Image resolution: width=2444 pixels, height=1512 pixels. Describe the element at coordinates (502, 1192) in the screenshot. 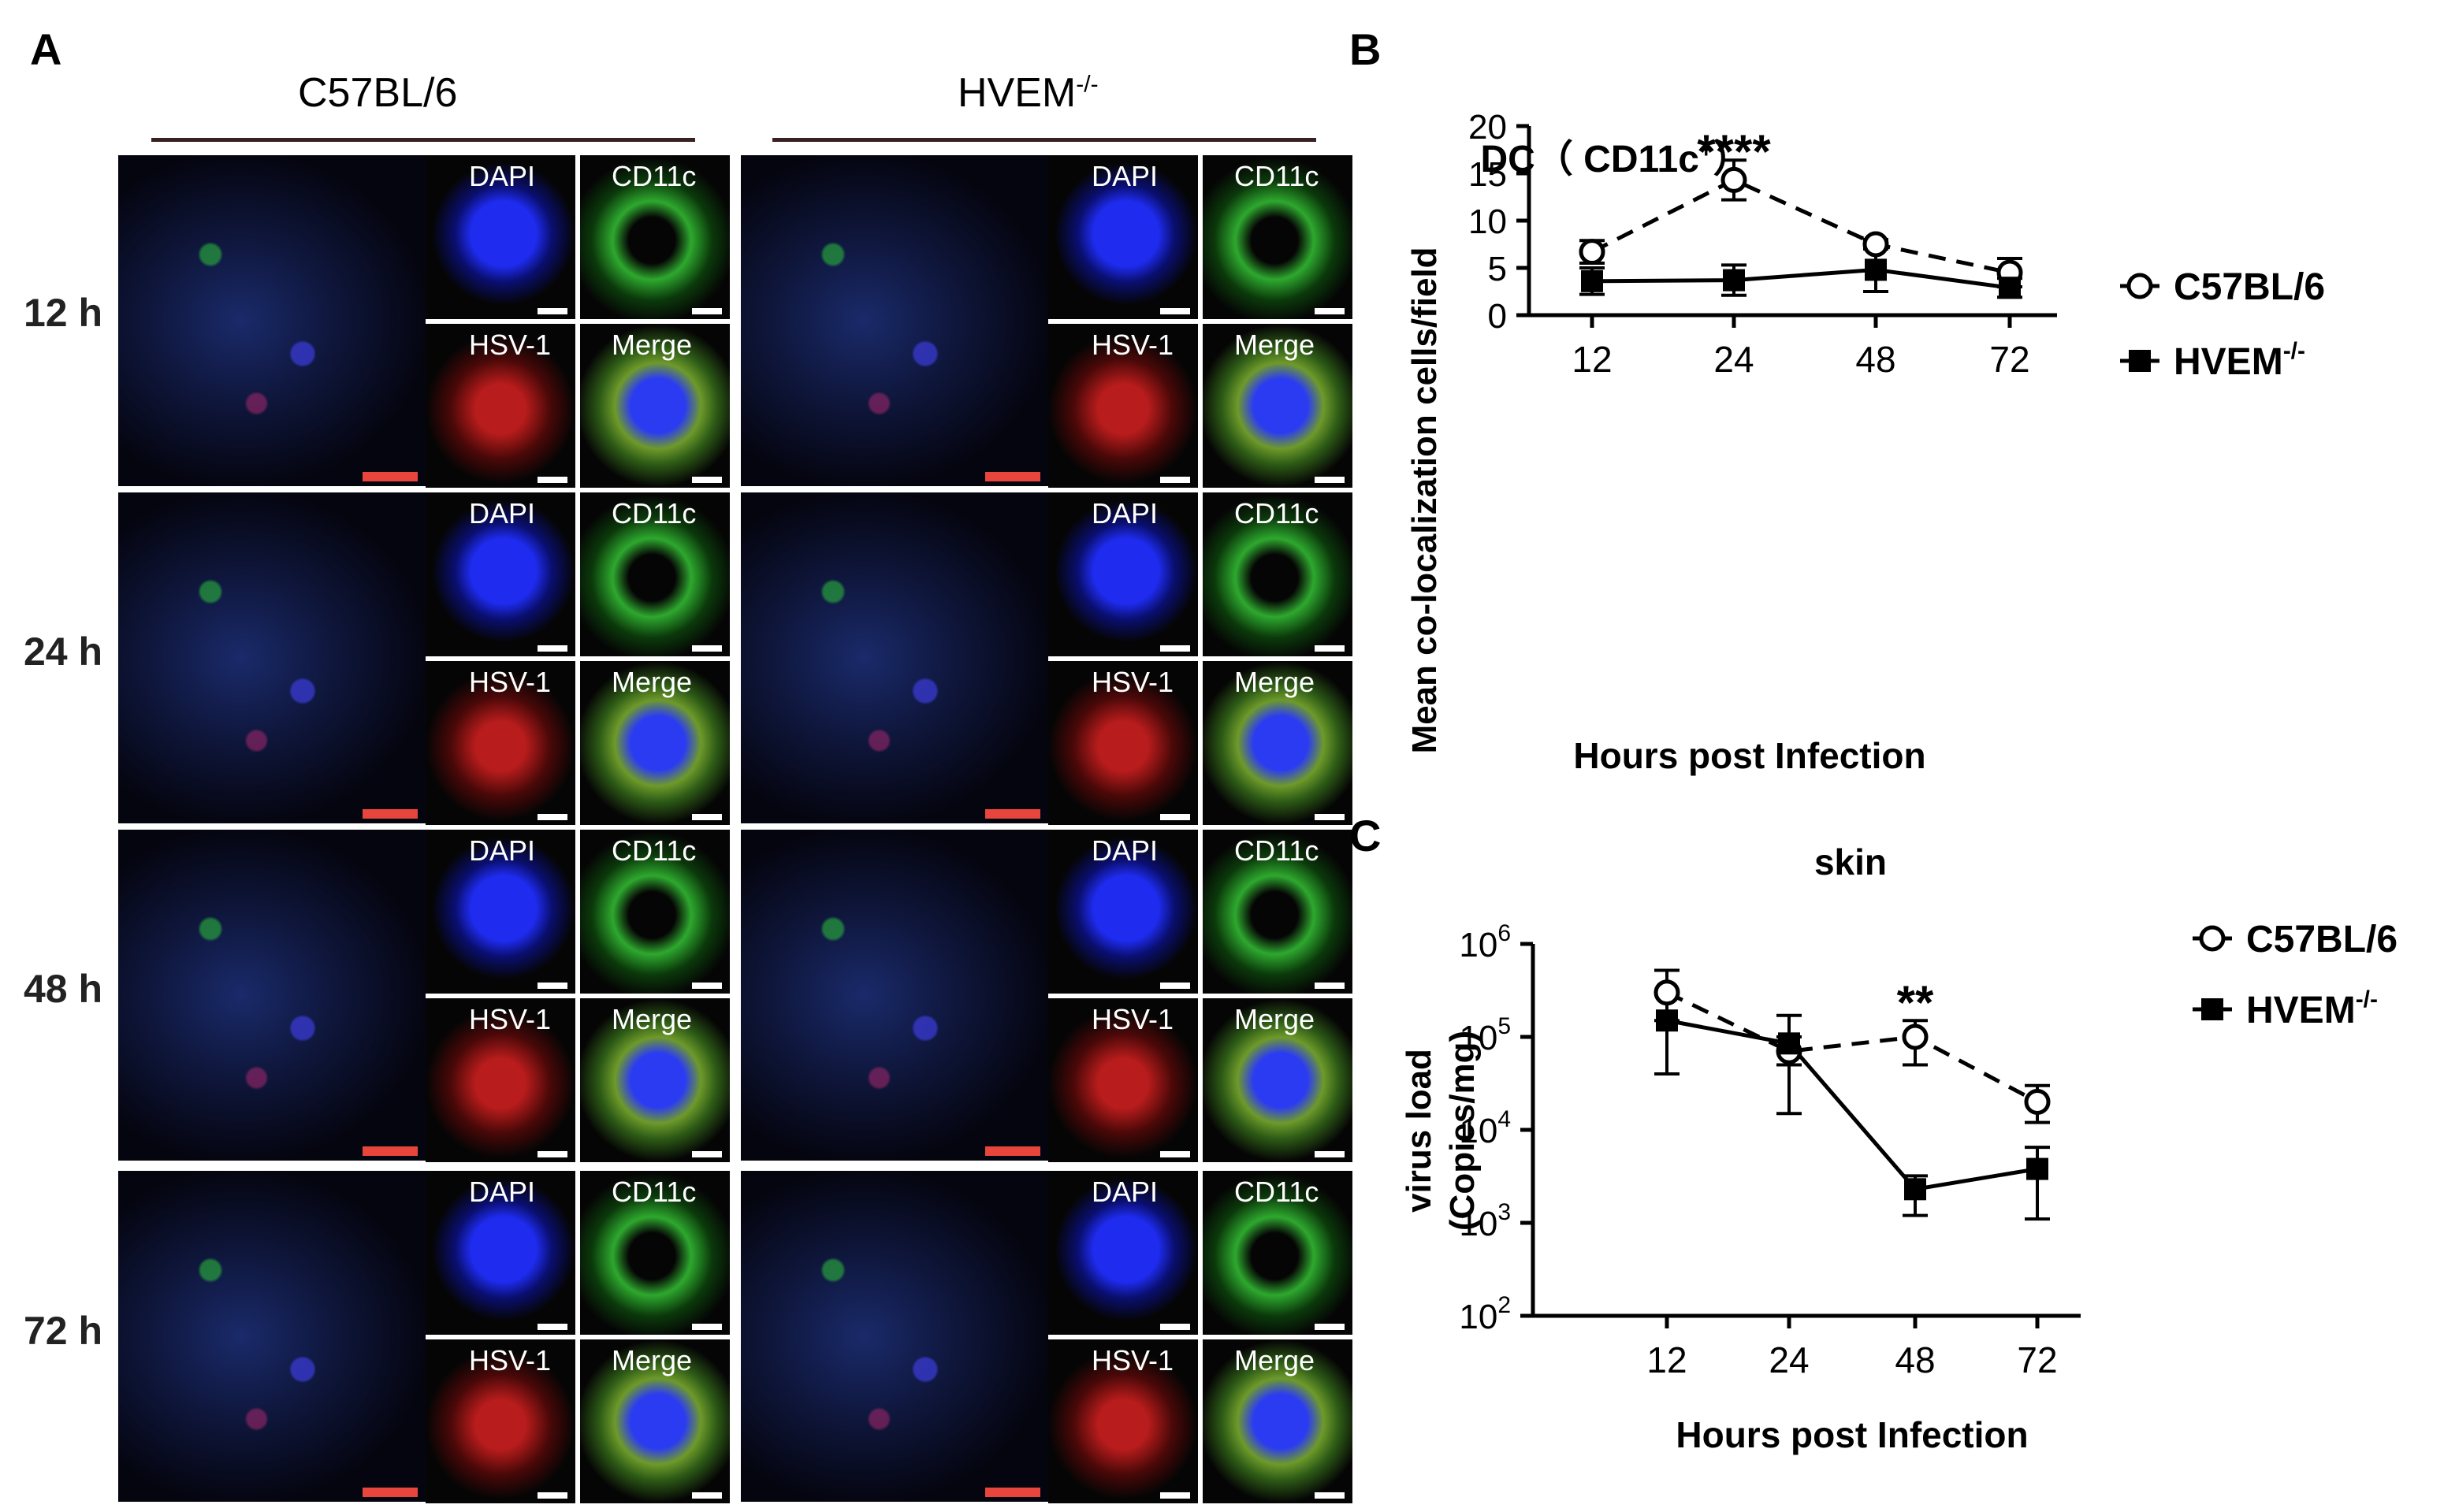

I see `channel-label-dapi-c57-72h: DAPI` at that location.